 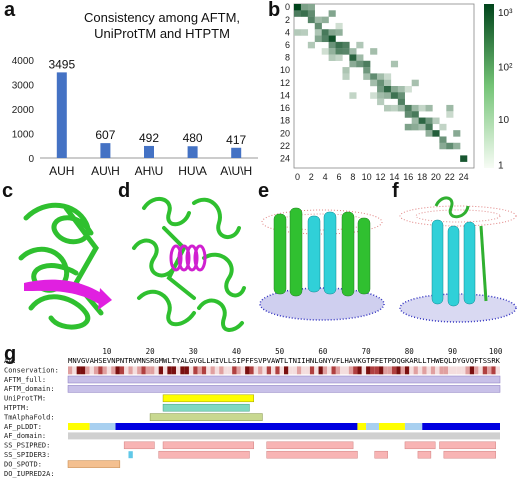 I want to click on heatmap-xtick: 4, so click(x=325, y=177).